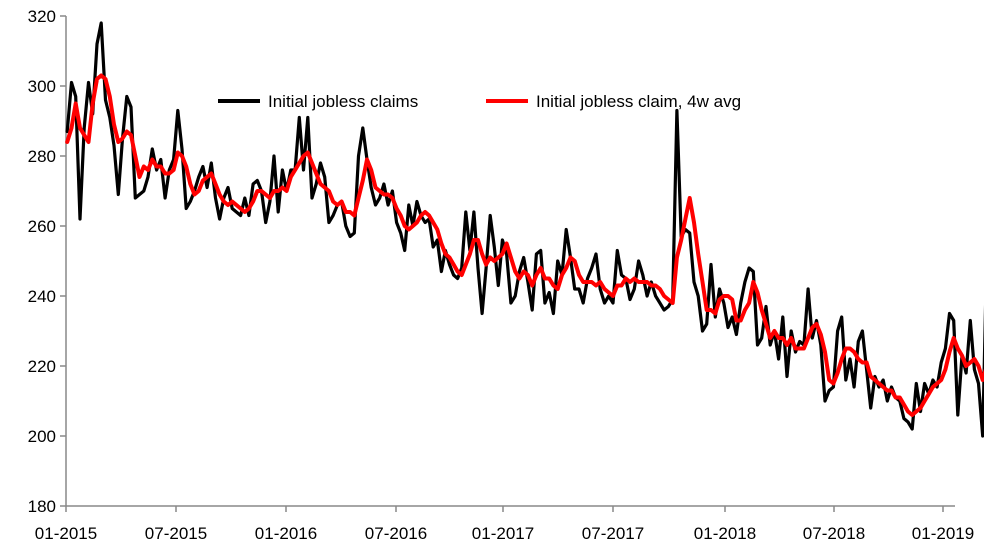 The width and height of the screenshot is (984, 550). Describe the element at coordinates (42, 436) in the screenshot. I see `y-tick-label: 200` at that location.